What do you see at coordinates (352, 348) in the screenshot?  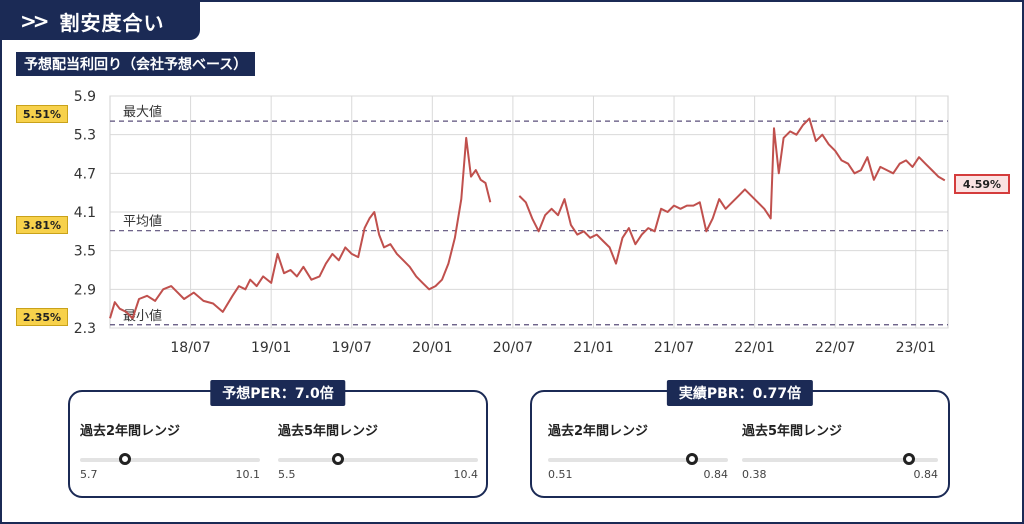 I see `x-tick-label: 19/07` at bounding box center [352, 348].